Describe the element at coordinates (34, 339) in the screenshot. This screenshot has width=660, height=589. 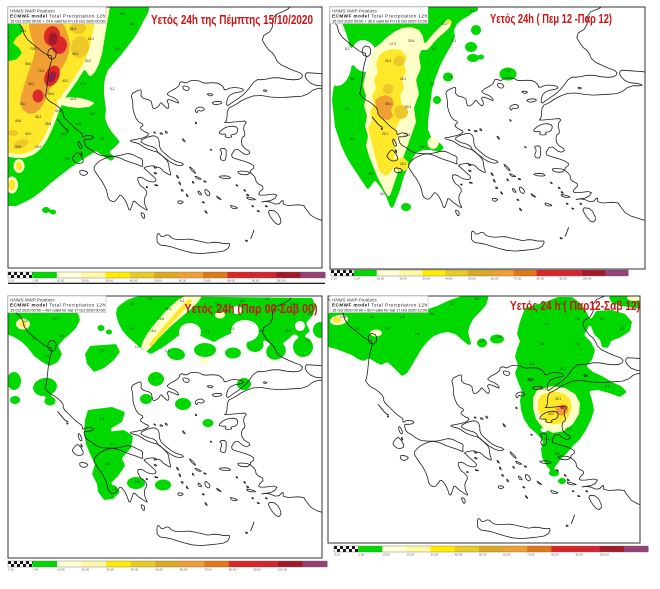
I see `svg-text: 3.1` at that location.